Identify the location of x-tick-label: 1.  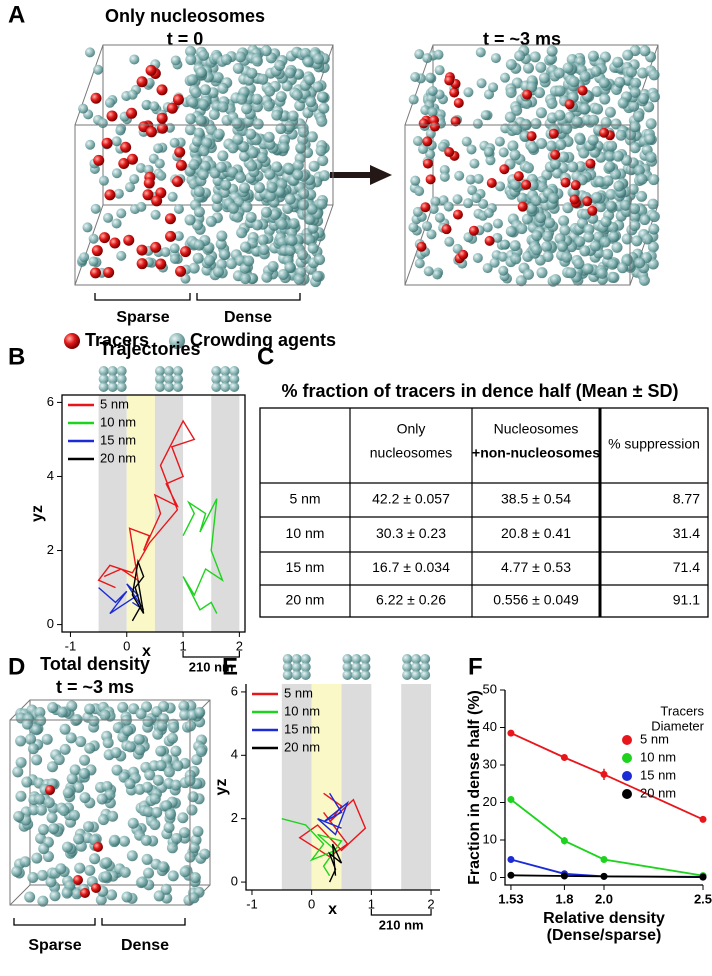
(182, 645).